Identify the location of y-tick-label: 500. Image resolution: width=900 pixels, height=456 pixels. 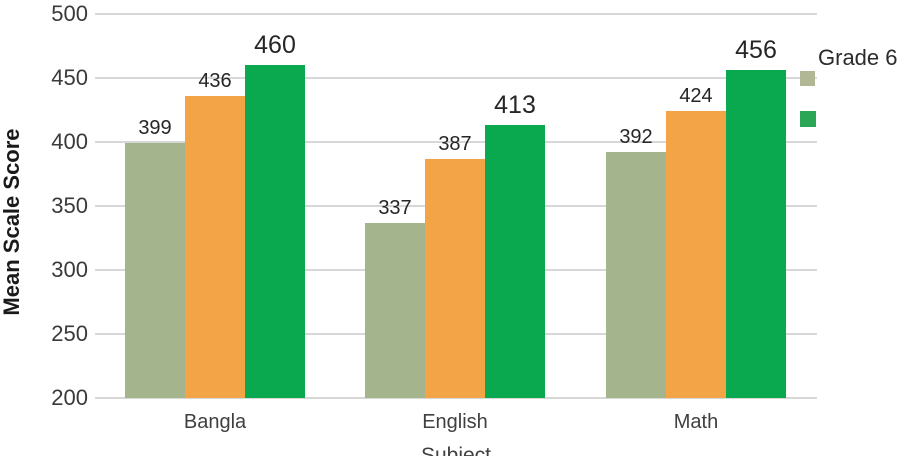
(69, 13).